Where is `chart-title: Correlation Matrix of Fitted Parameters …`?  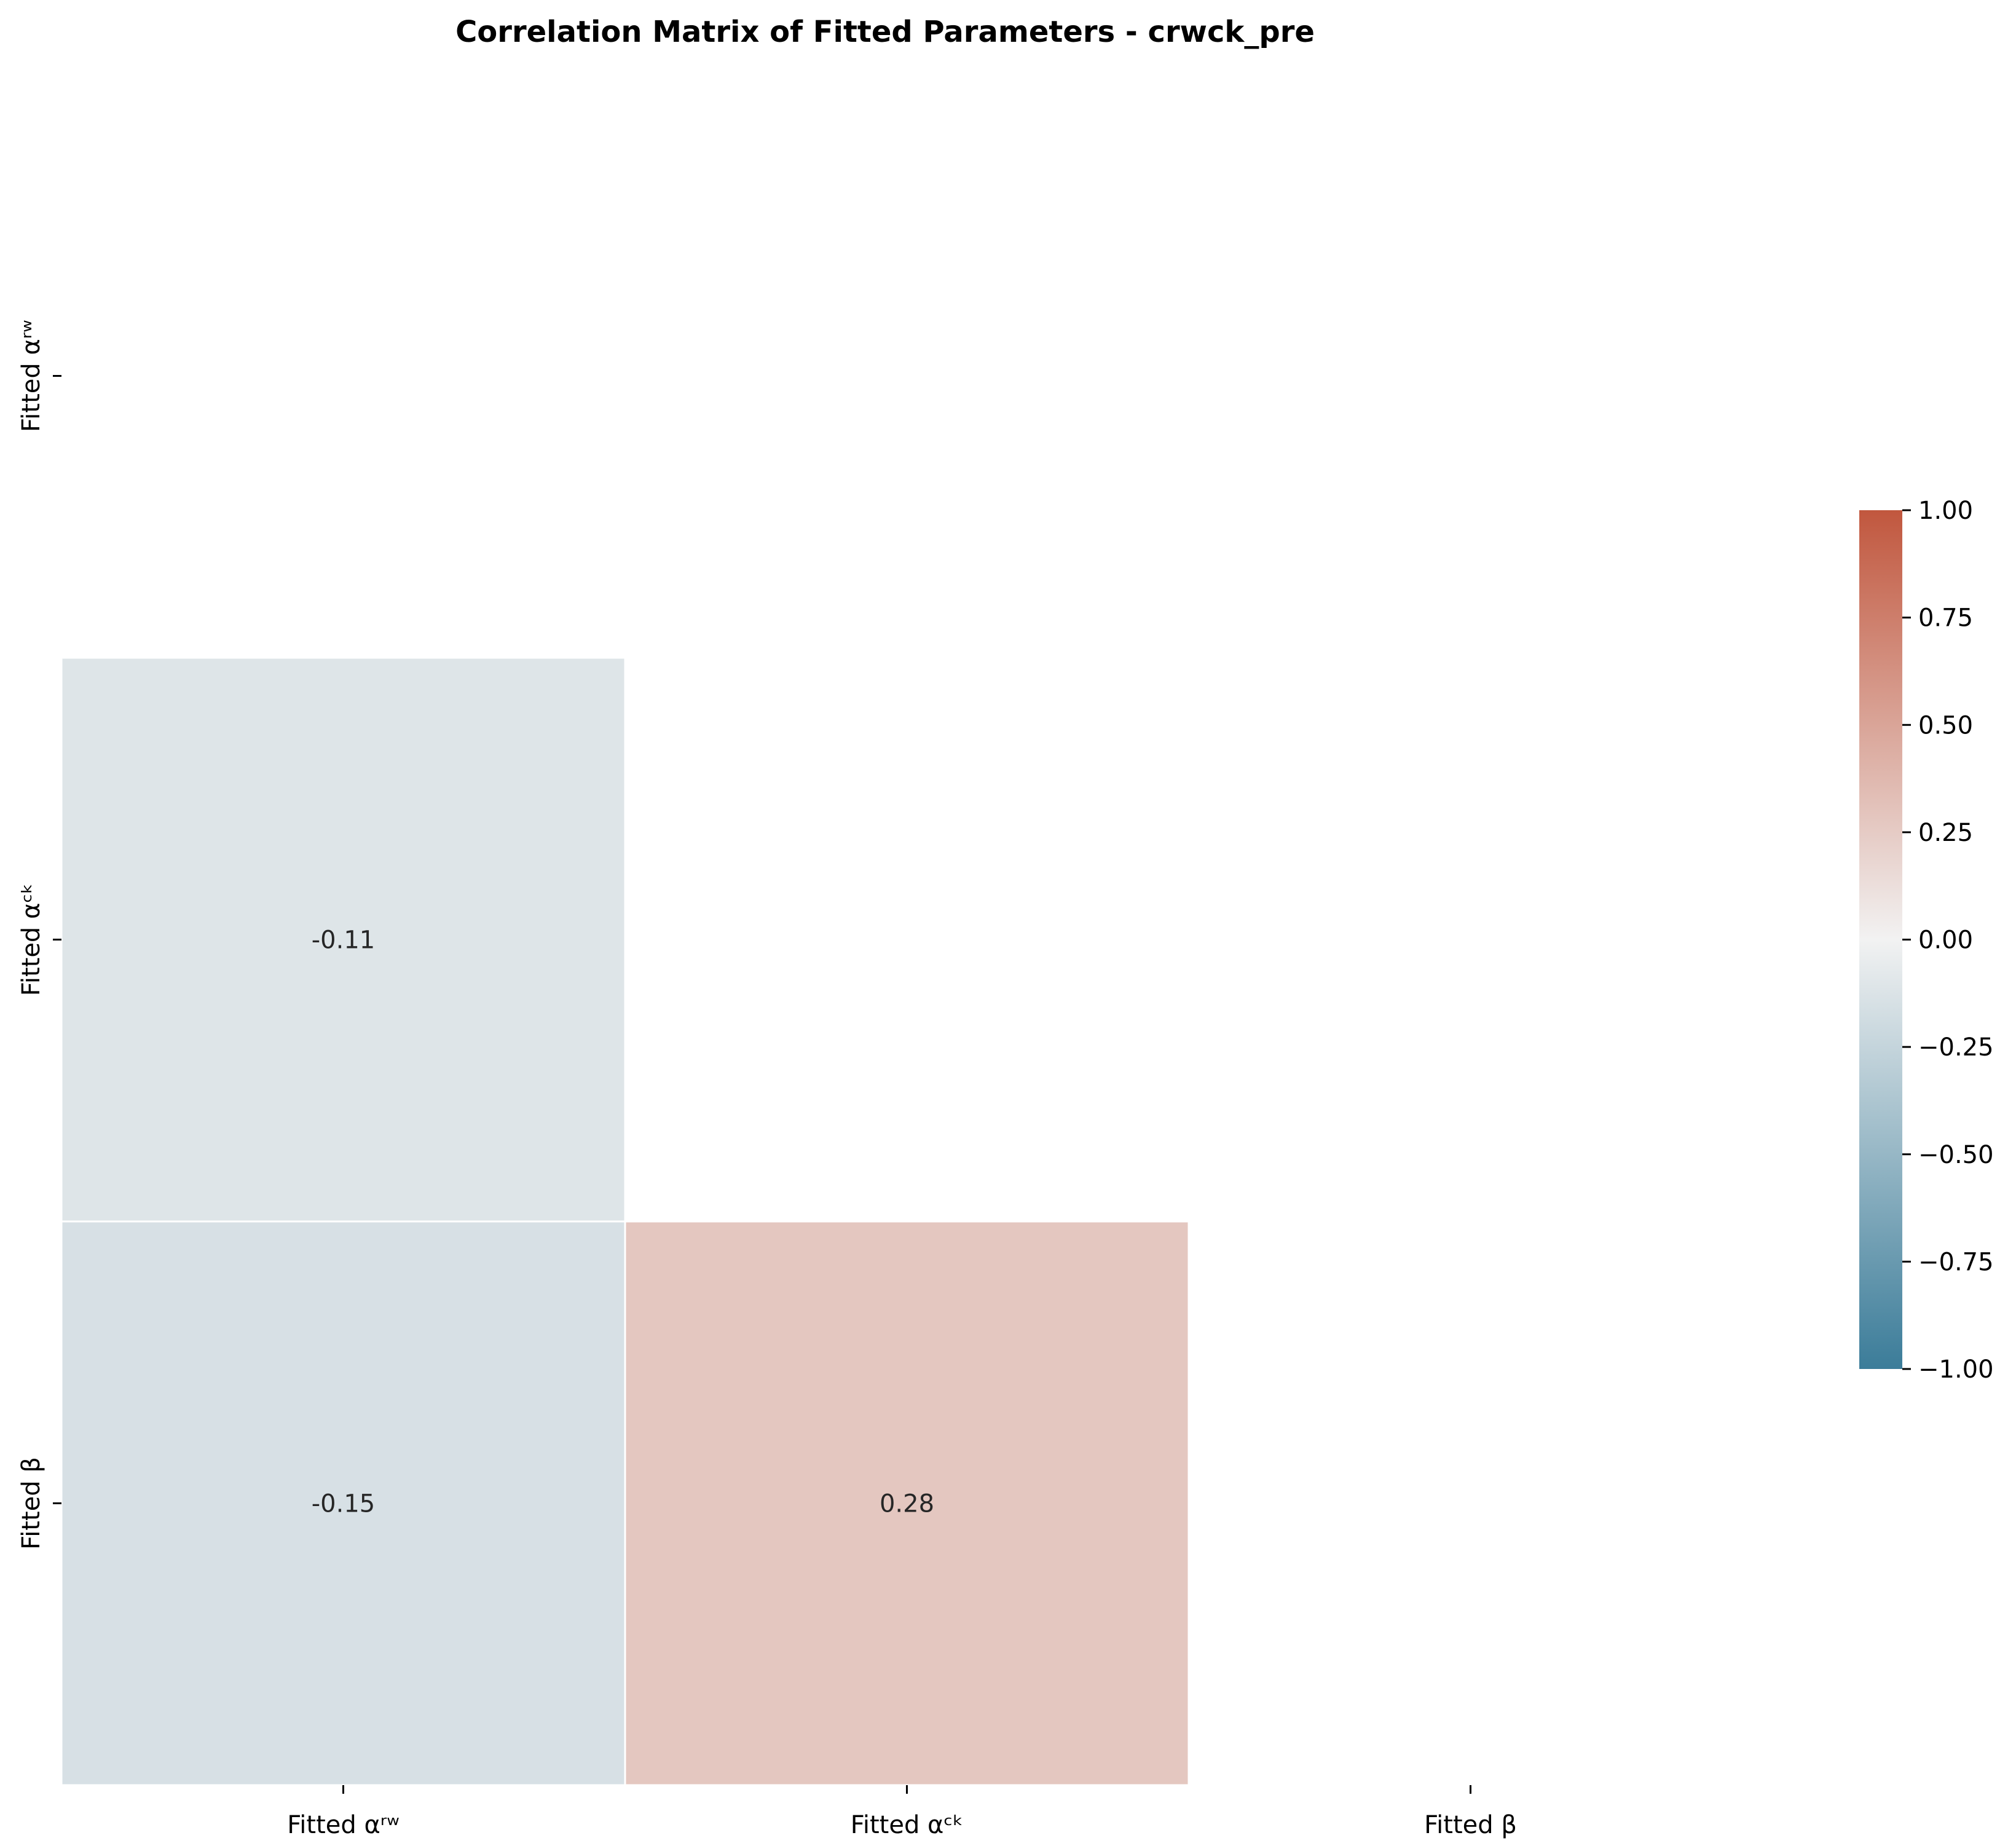
chart-title: Correlation Matrix of Fitted Parameters … is located at coordinates (885, 32).